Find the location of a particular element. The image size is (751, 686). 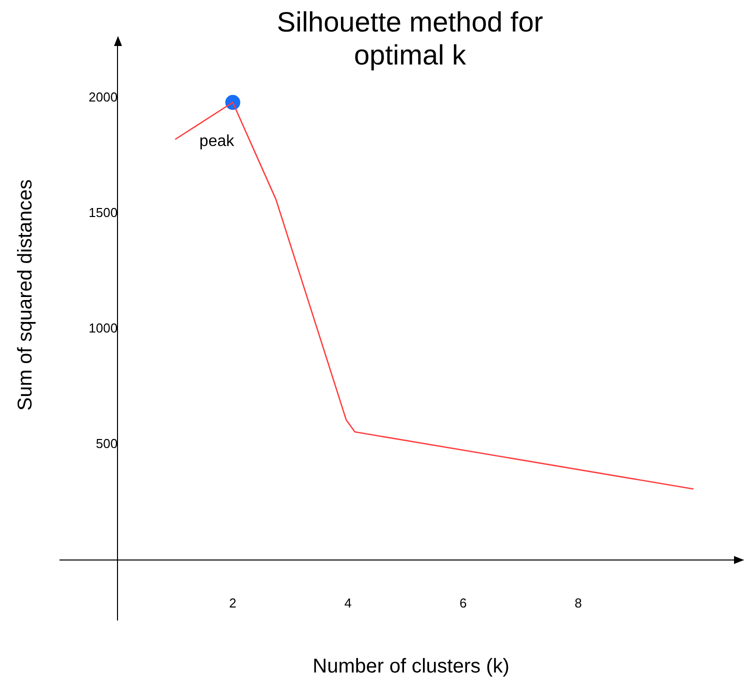

y-tick-label: 1000 is located at coordinates (103, 328).